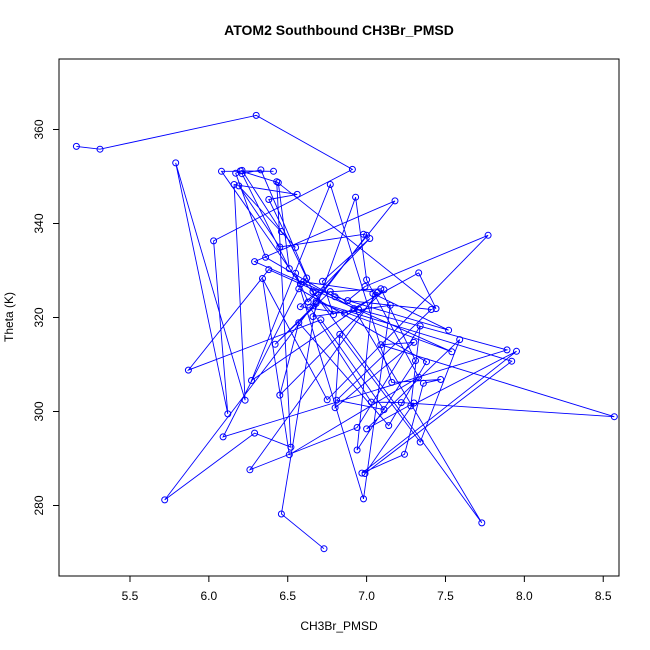 Image resolution: width=650 pixels, height=650 pixels. What do you see at coordinates (524, 596) in the screenshot?
I see `x-tick-label: 8.0` at bounding box center [524, 596].